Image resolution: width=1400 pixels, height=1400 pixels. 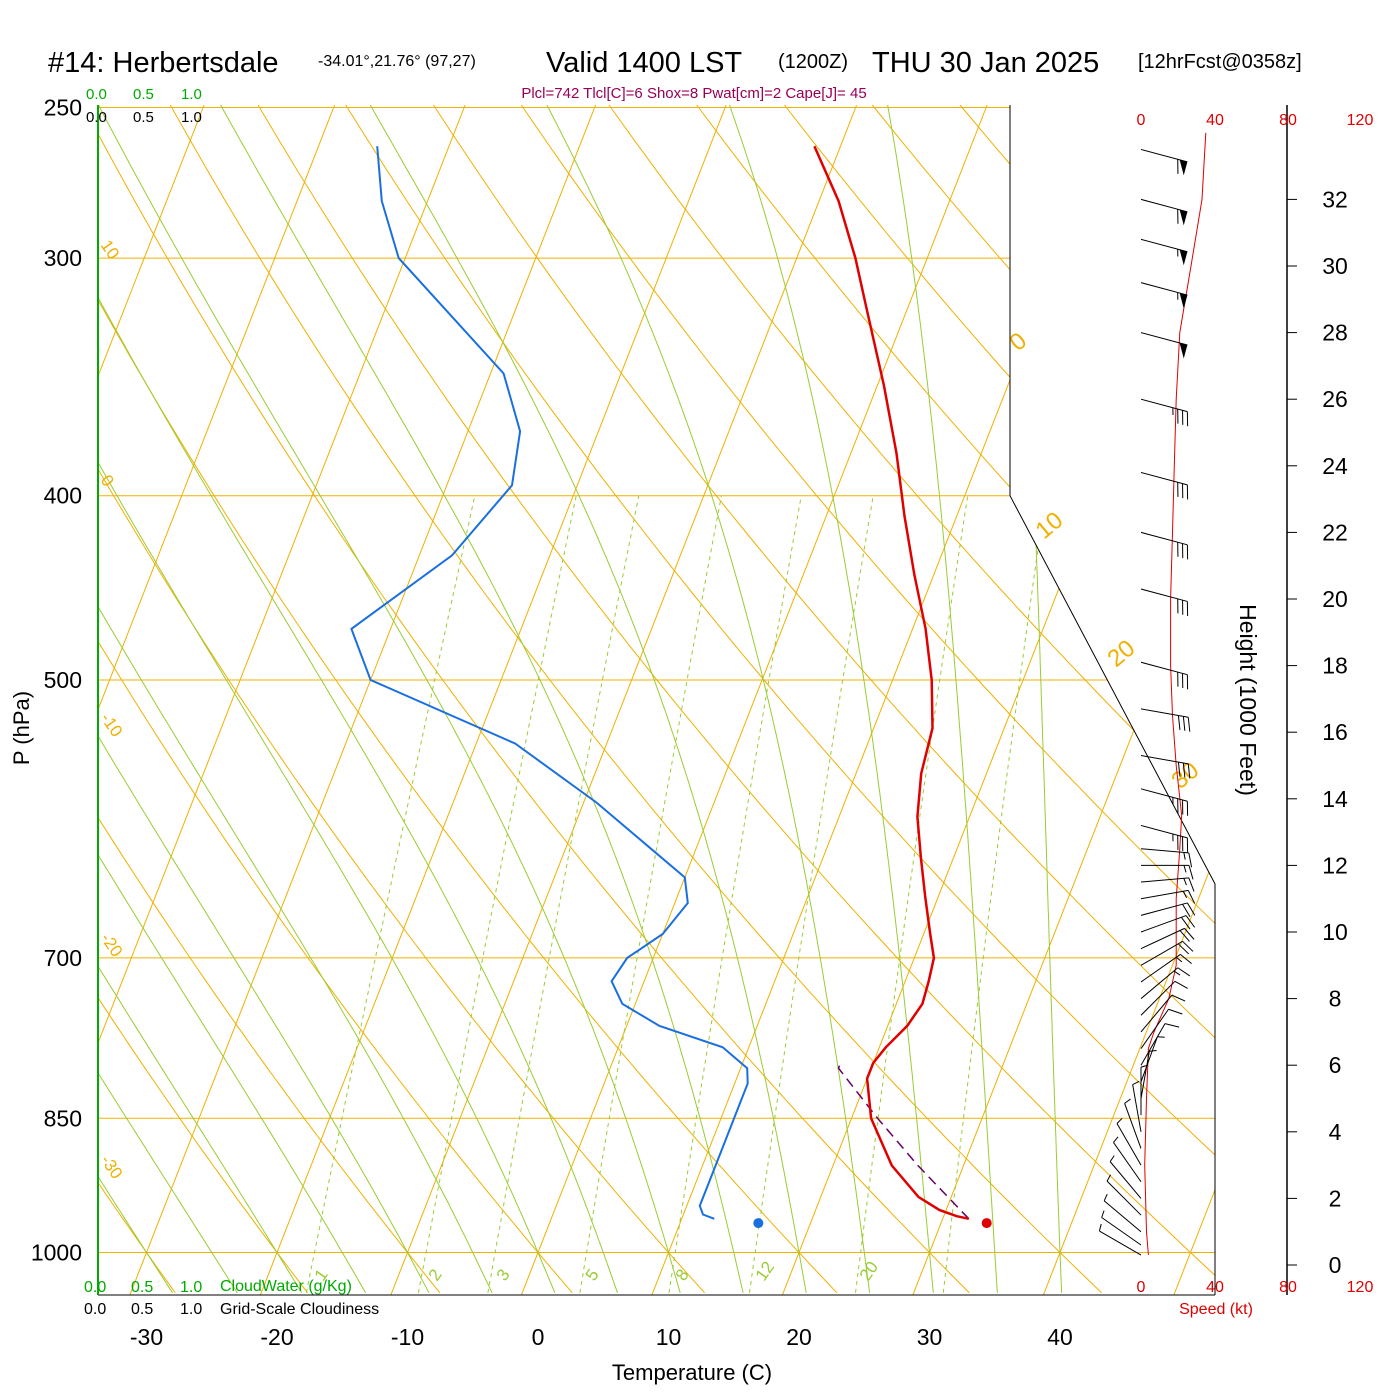 I want to click on x-tick-label: 10, so click(x=669, y=1337).